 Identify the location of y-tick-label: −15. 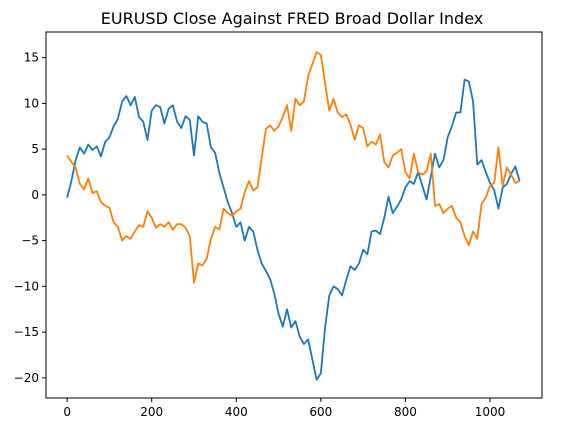
(26, 332).